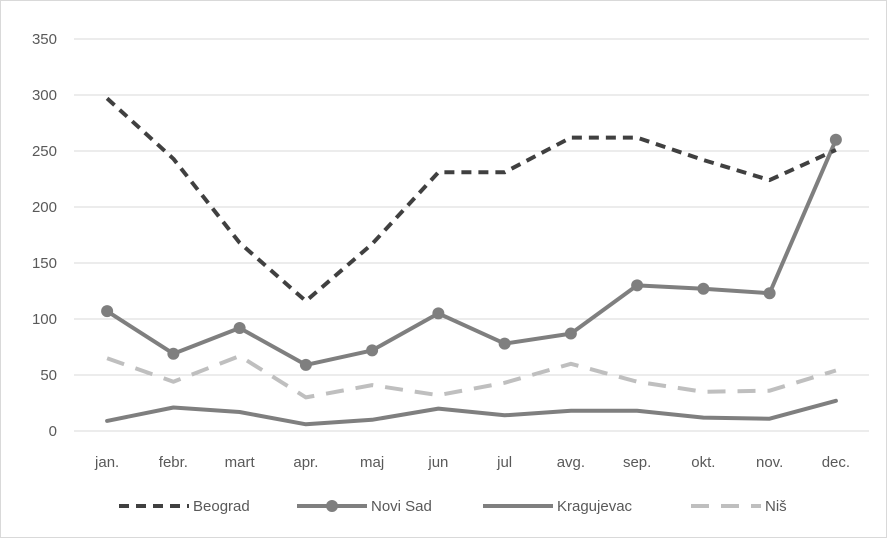  Describe the element at coordinates (44, 151) in the screenshot. I see `y-tick-label: 250` at that location.